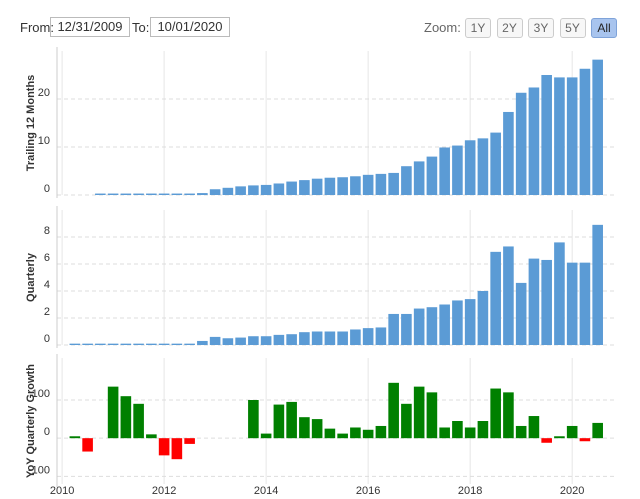  I want to click on y-tick-label: 8, so click(47, 231).